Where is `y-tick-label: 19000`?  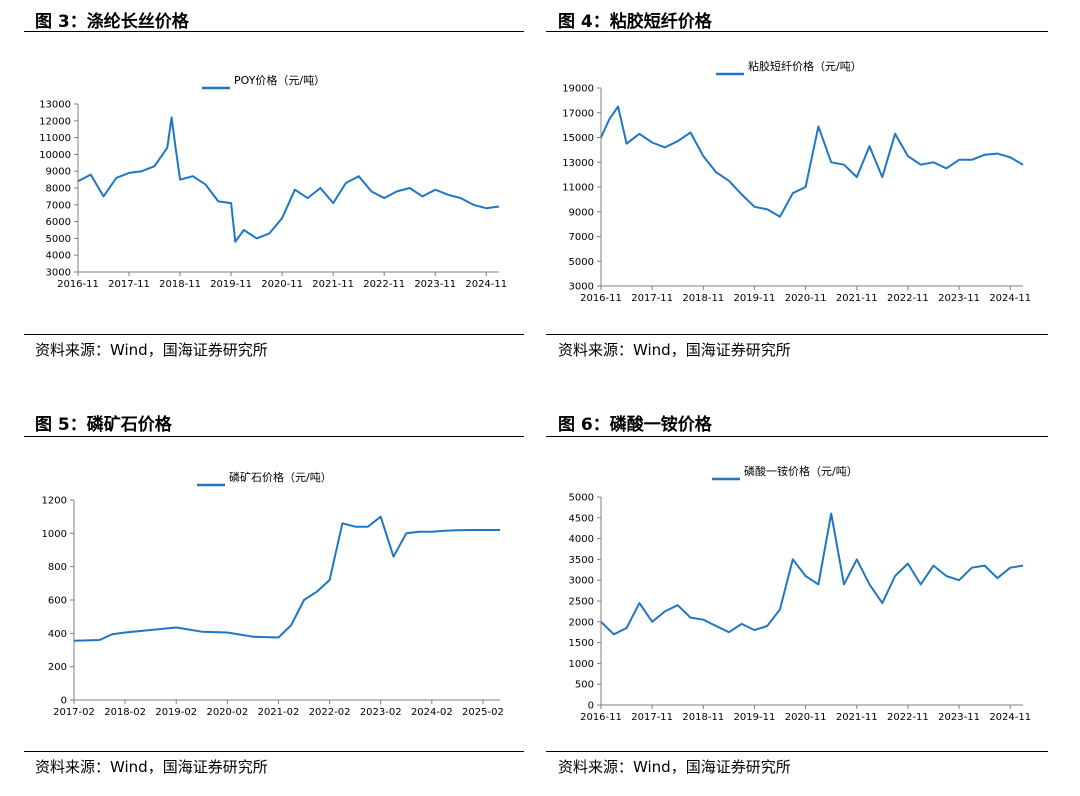 y-tick-label: 19000 is located at coordinates (578, 89).